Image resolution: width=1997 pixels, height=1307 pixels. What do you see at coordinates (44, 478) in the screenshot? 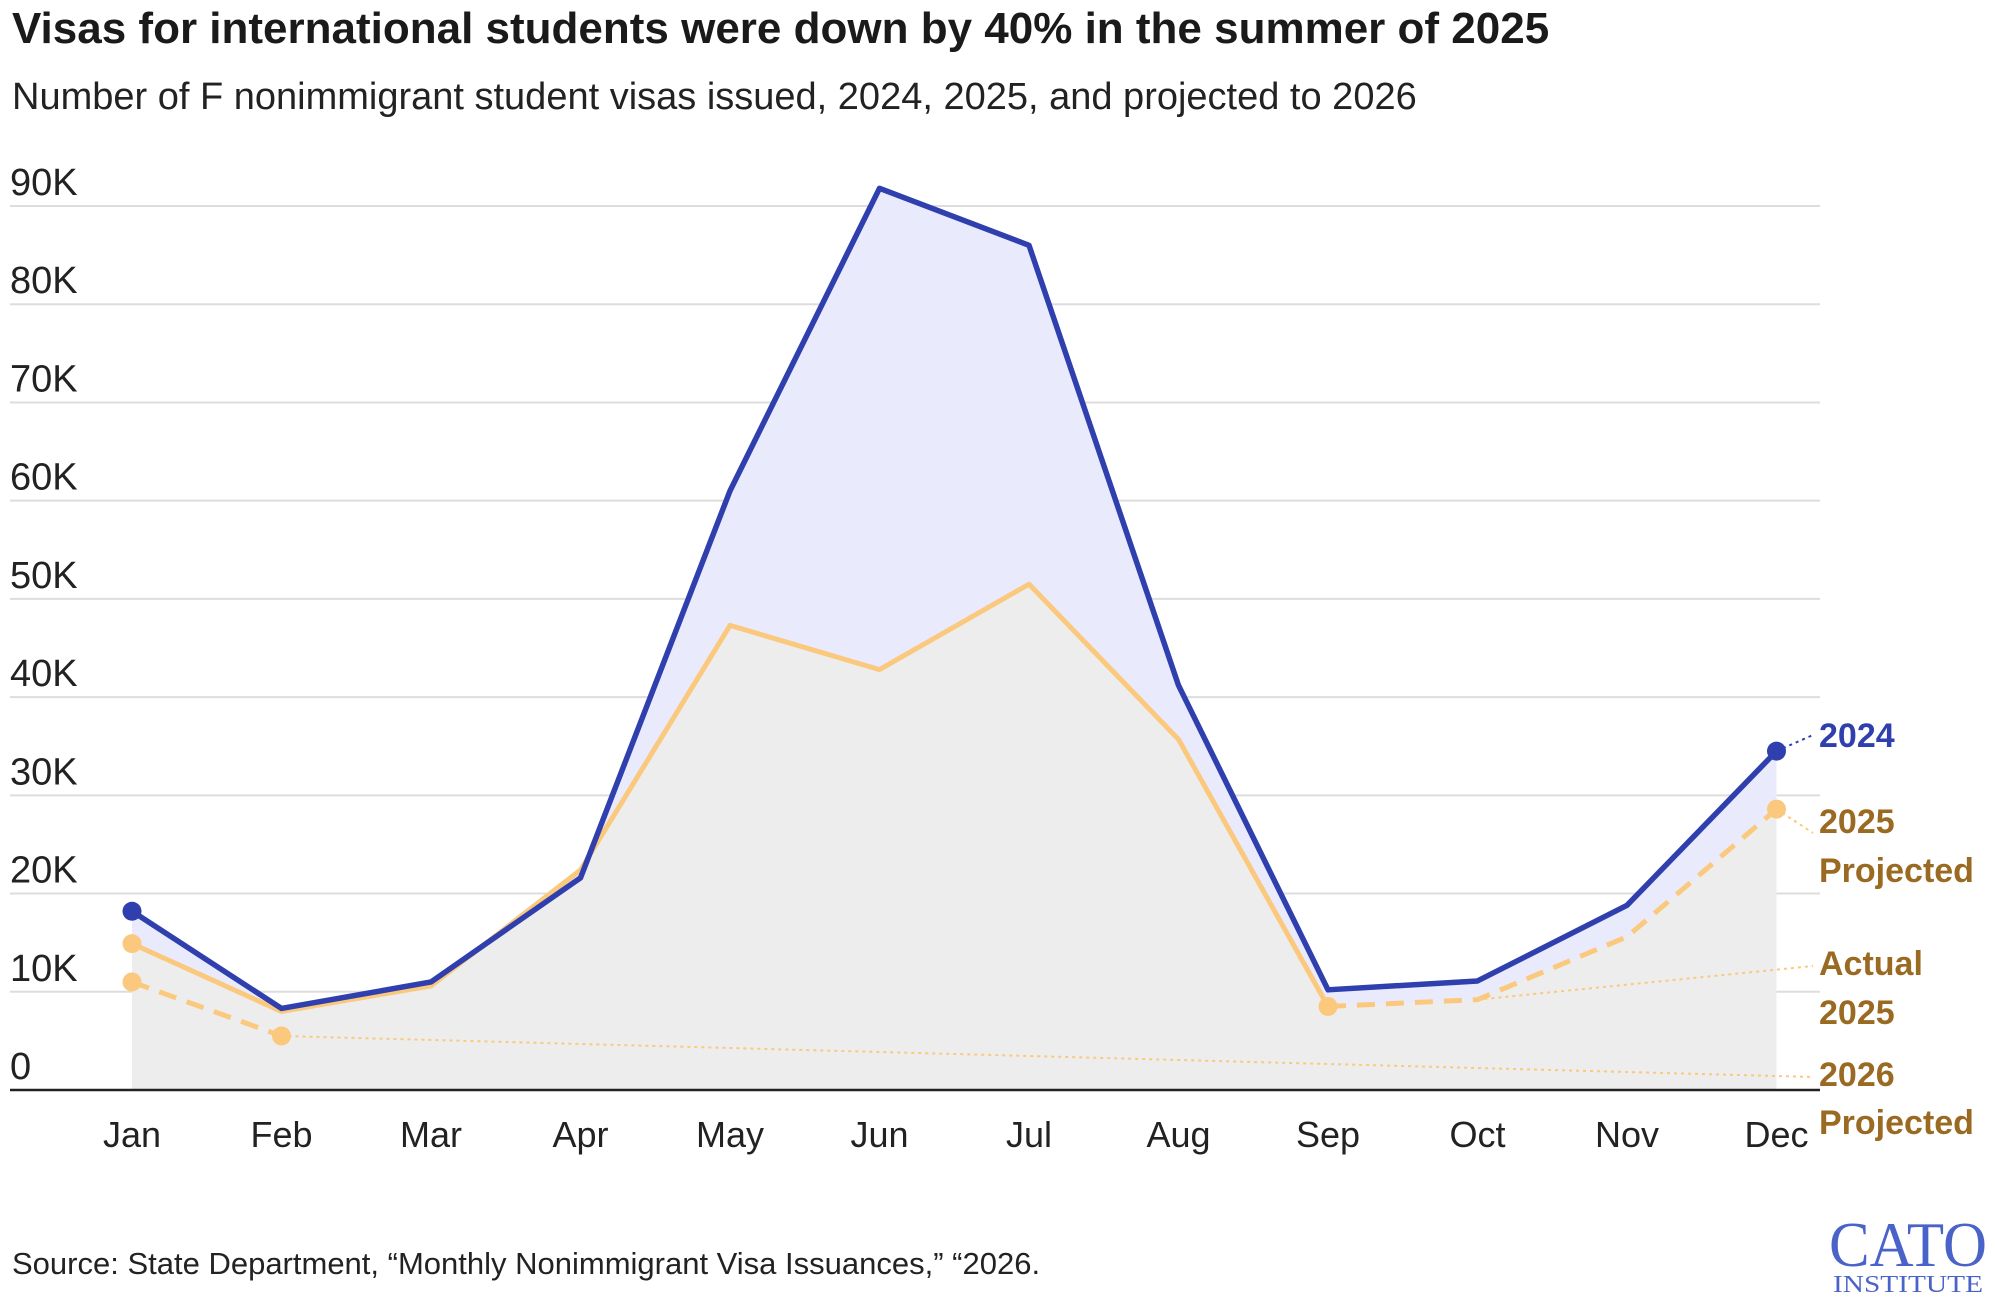
I see `y-tick-label-60K: 60K` at bounding box center [44, 478].